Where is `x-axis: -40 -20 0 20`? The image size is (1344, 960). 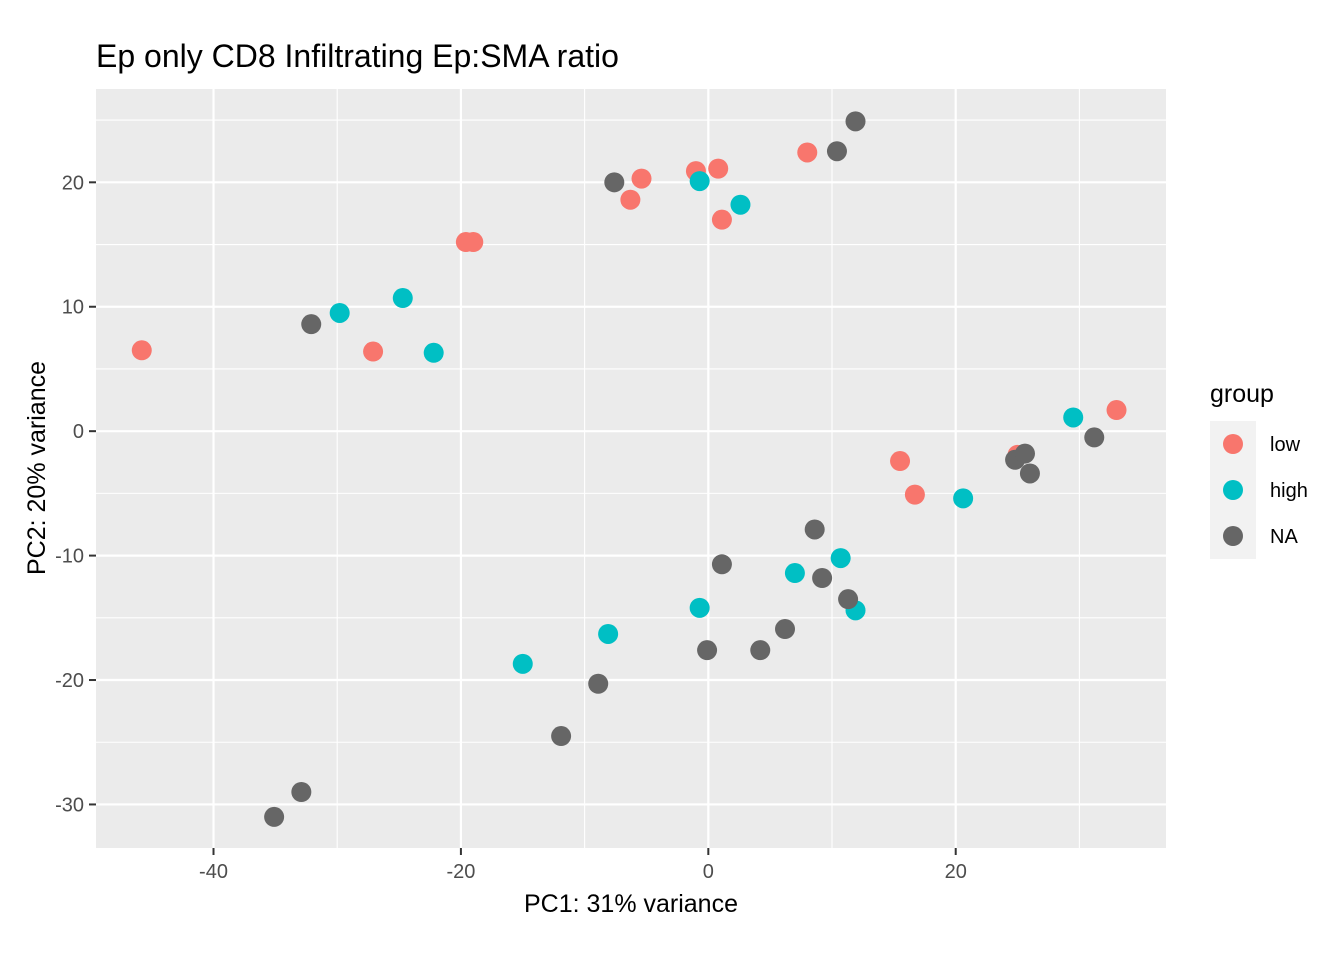
x-axis: -40 -20 0 20 is located at coordinates (583, 865).